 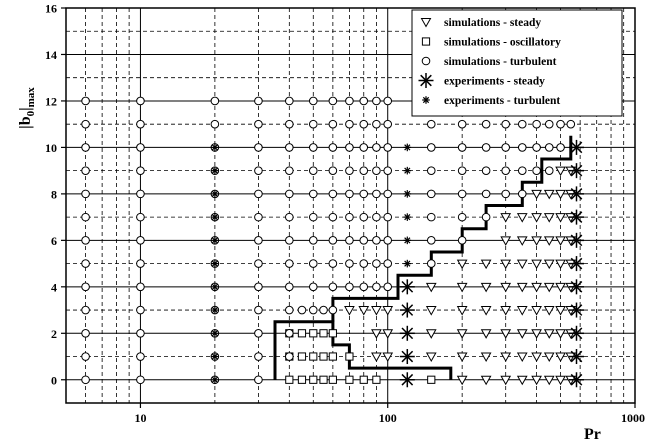 What do you see at coordinates (494, 82) in the screenshot?
I see `legend-label: experiments - steady` at bounding box center [494, 82].